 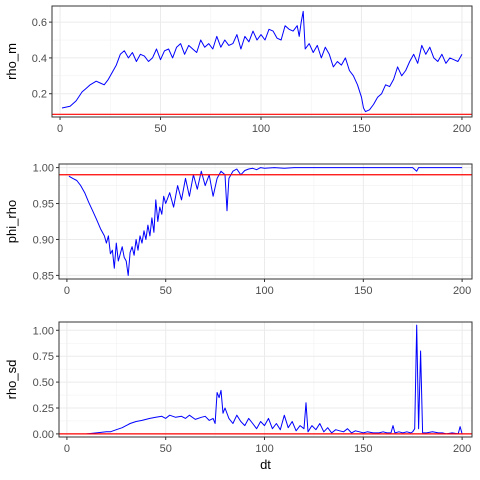 I want to click on y-tick-label: 0.95, so click(x=43, y=205).